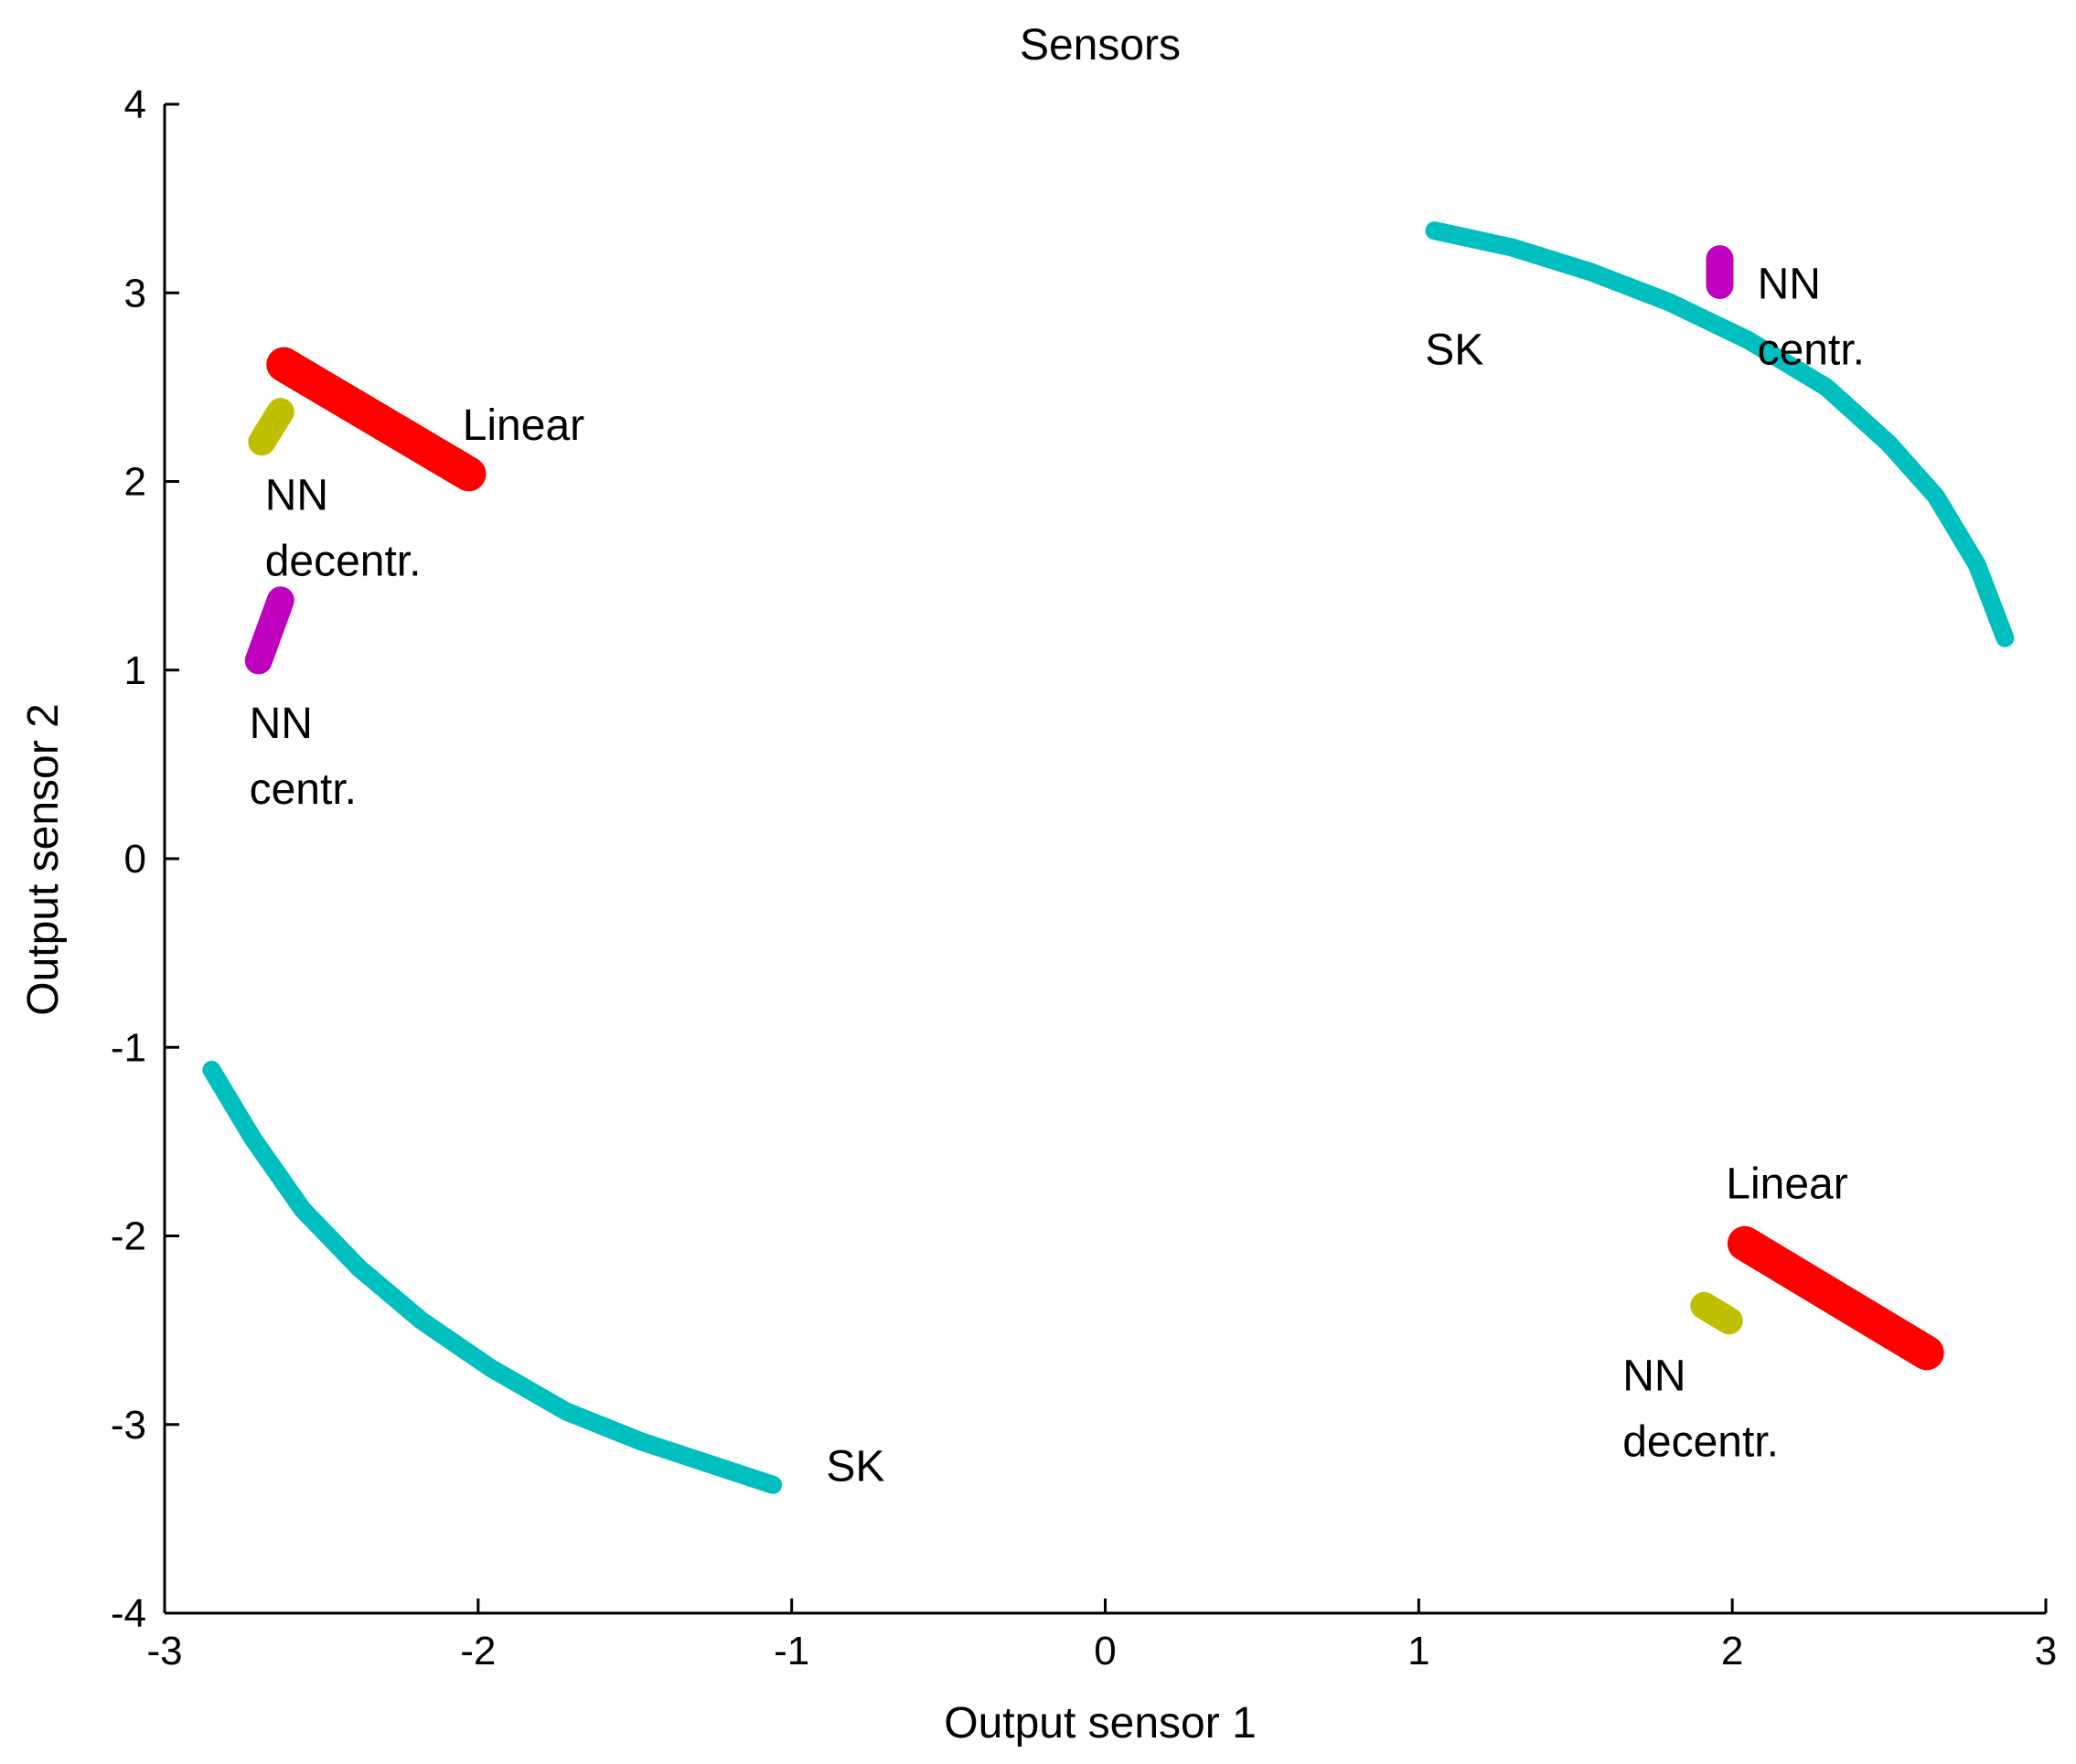  I want to click on y-tick-label: 3, so click(135, 293).